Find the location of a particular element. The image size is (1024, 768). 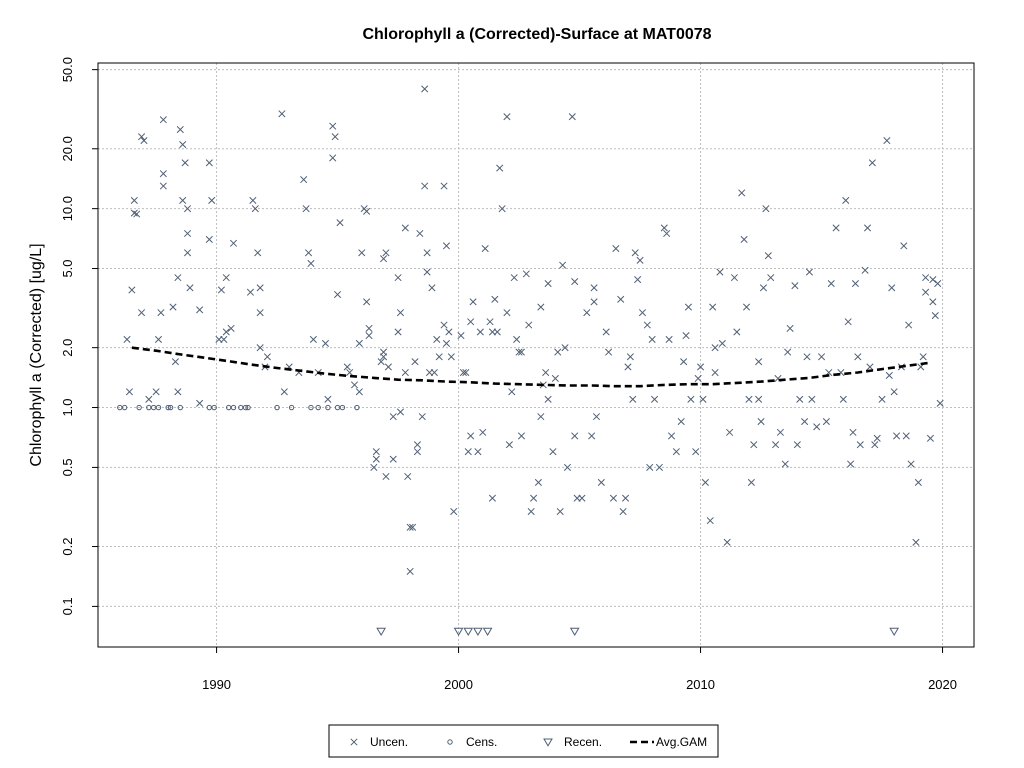

y-tick-label: 0.1 is located at coordinates (67, 606).